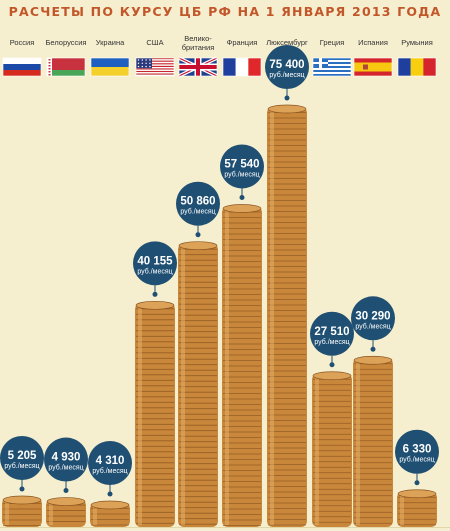  Describe the element at coordinates (66, 458) in the screenshot. I see `value-label: 4 930` at that location.